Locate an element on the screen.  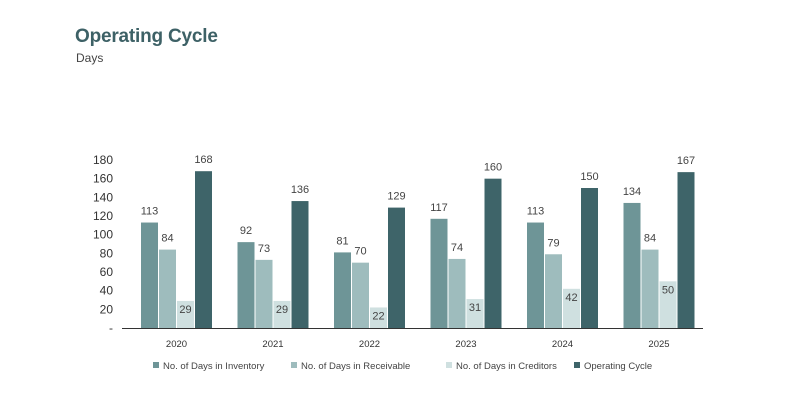
y-tick-label: 160 is located at coordinates (103, 179).